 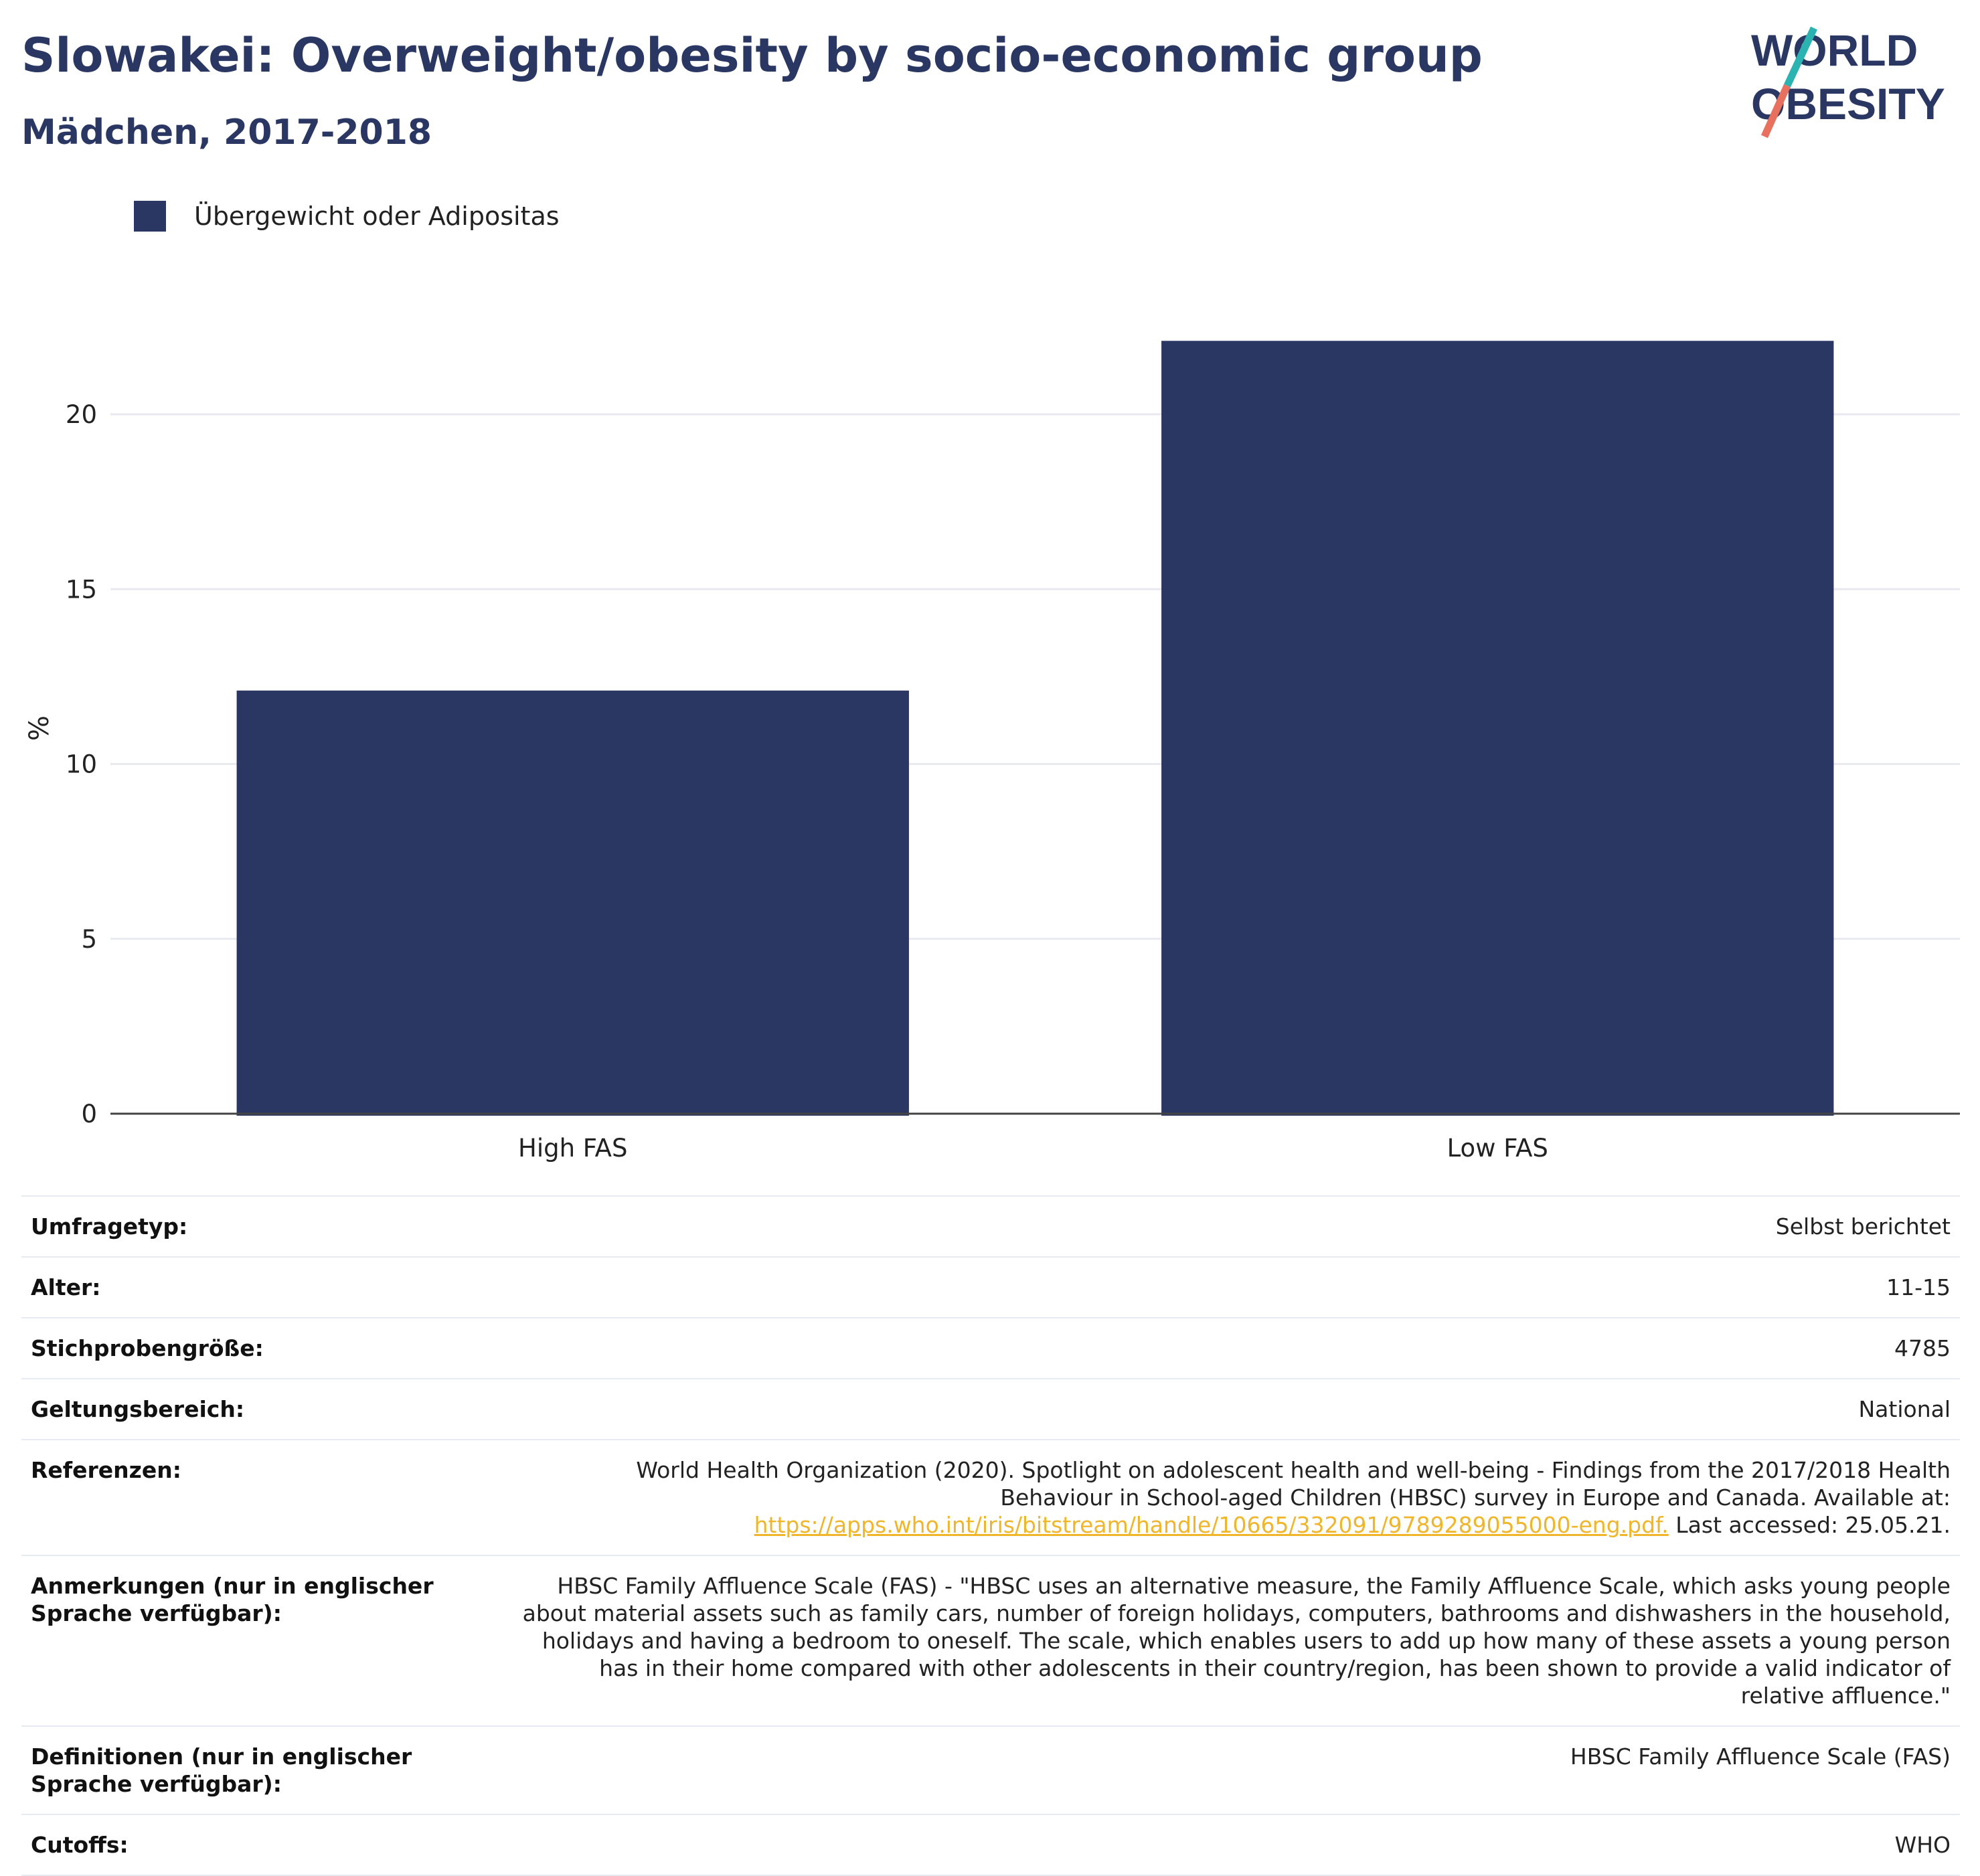 What do you see at coordinates (1904, 1409) in the screenshot?
I see `scope-value: National` at bounding box center [1904, 1409].